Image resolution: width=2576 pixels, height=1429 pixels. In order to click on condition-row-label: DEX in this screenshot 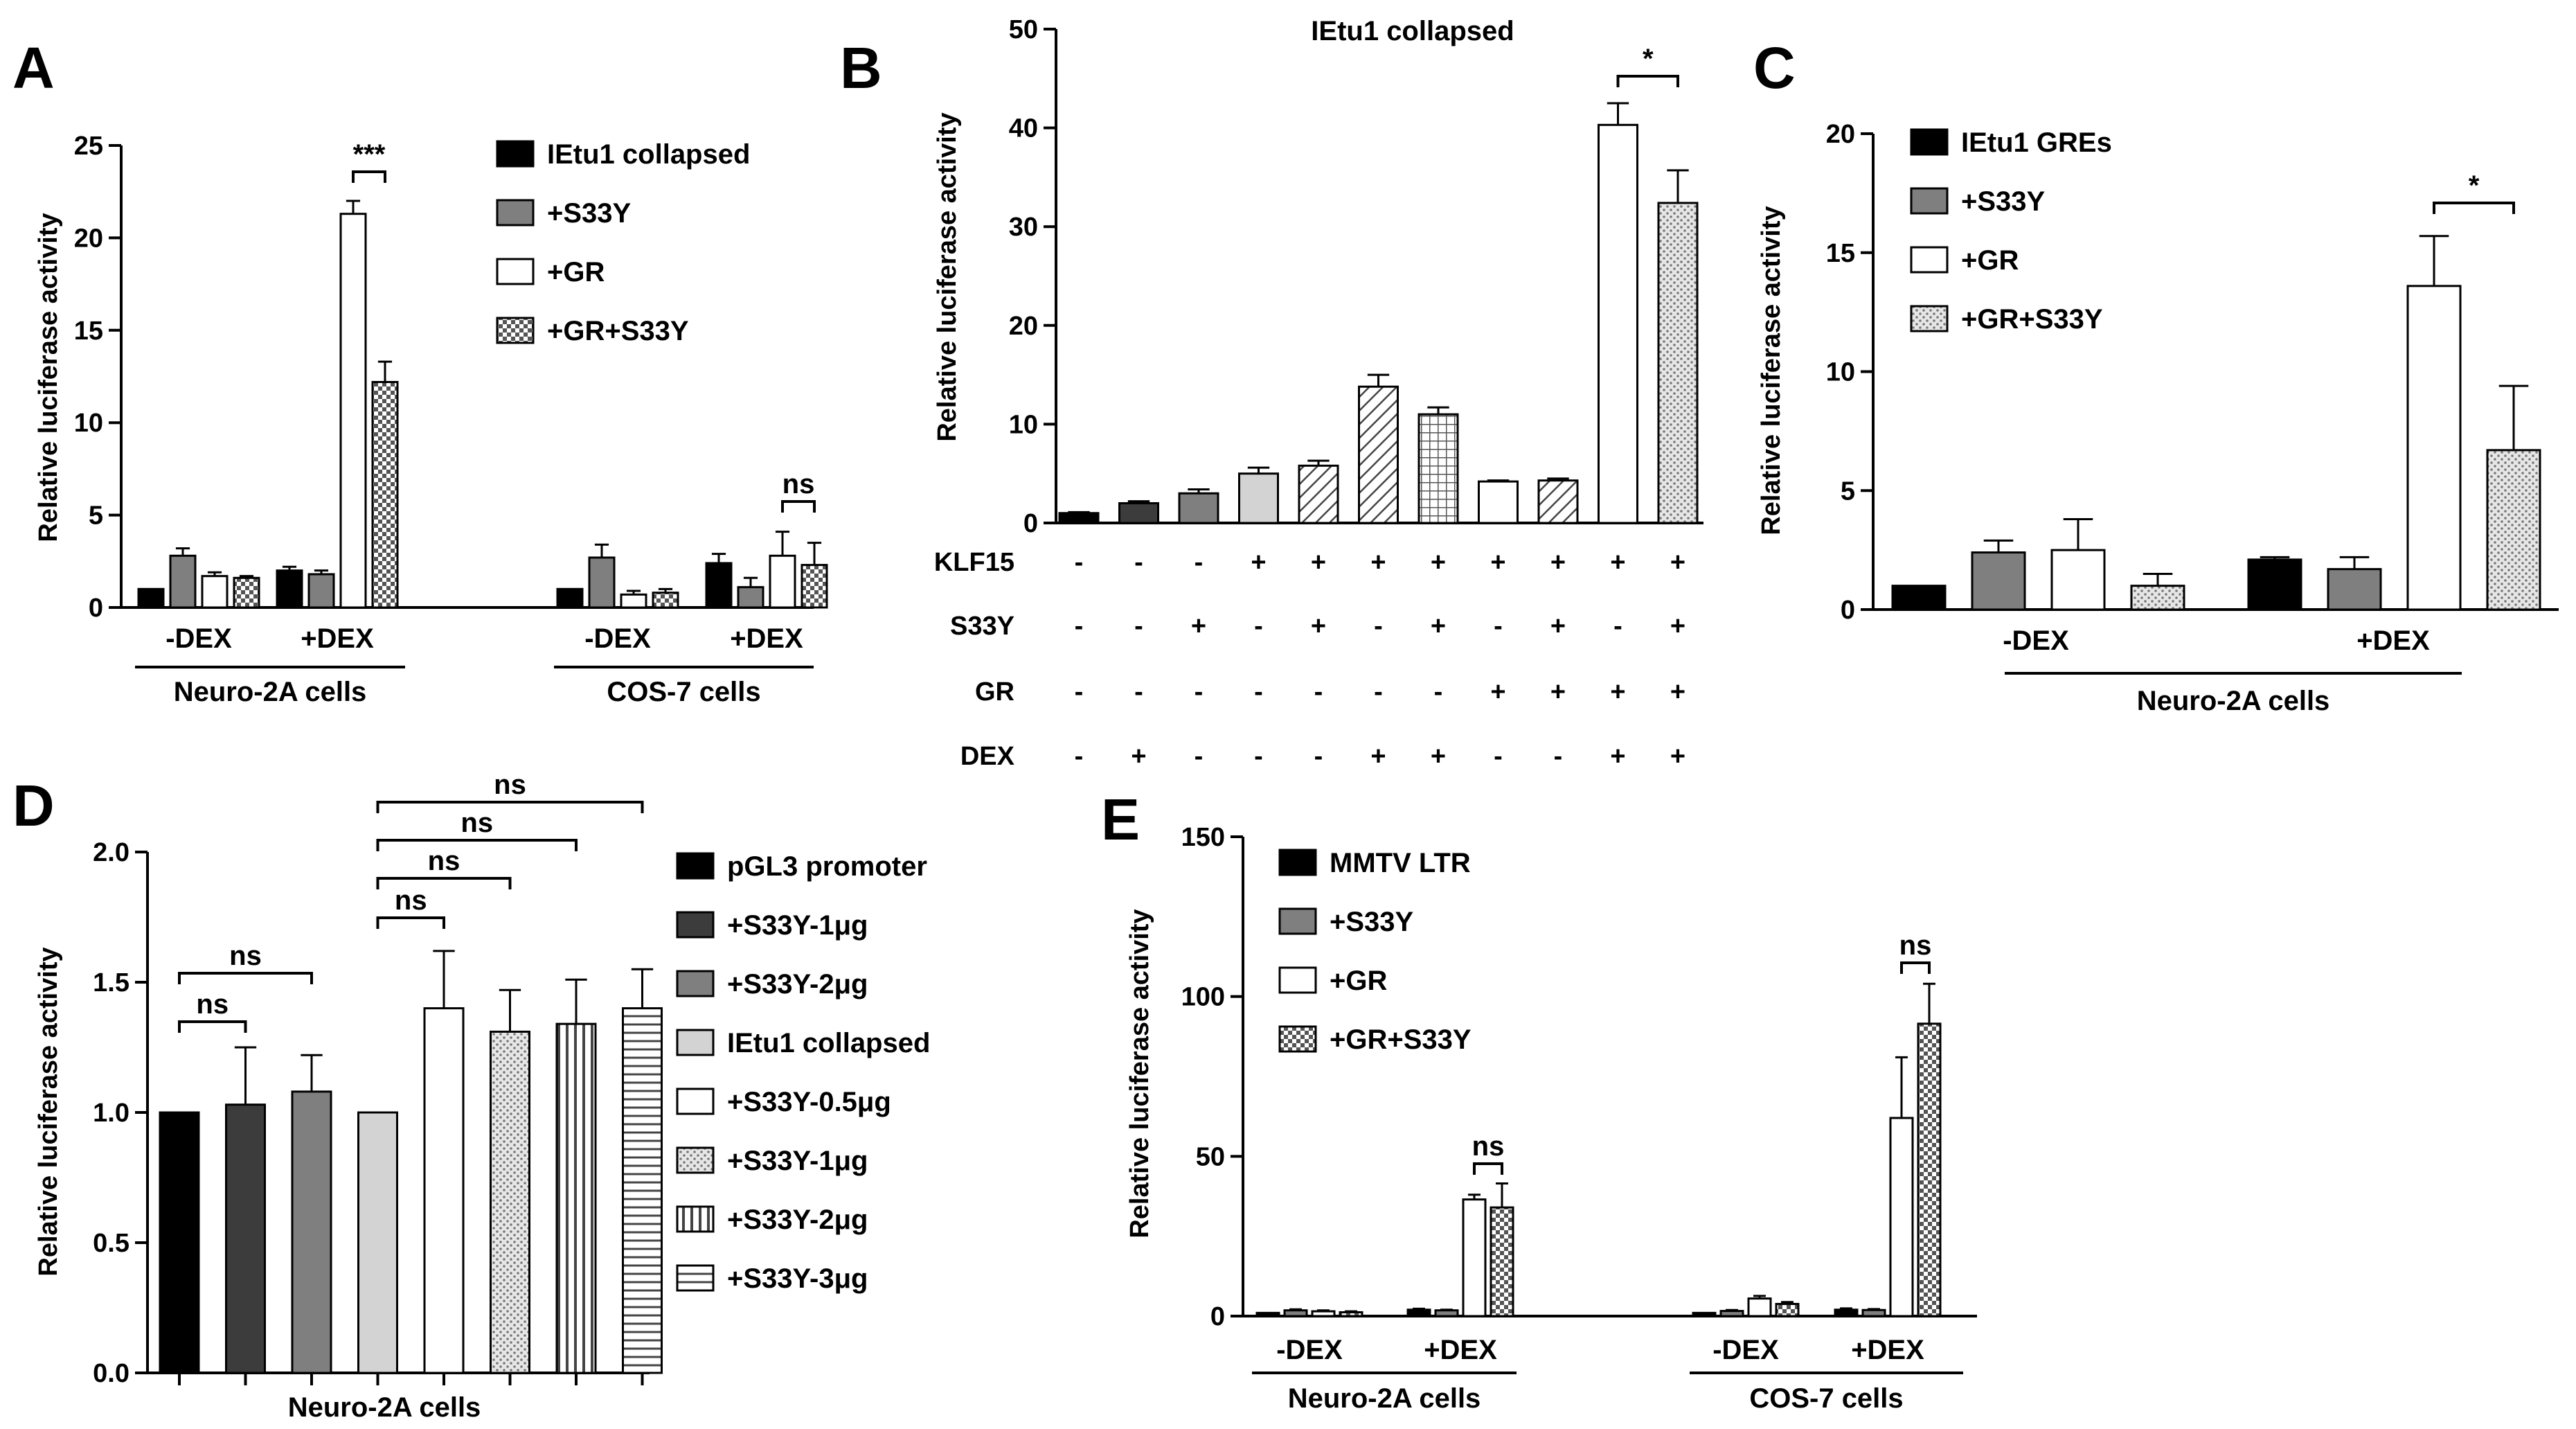, I will do `click(988, 757)`.